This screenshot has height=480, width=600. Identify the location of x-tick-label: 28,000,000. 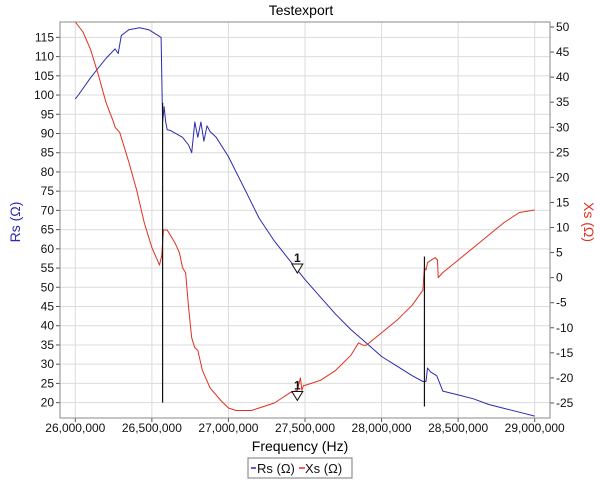
(382, 428).